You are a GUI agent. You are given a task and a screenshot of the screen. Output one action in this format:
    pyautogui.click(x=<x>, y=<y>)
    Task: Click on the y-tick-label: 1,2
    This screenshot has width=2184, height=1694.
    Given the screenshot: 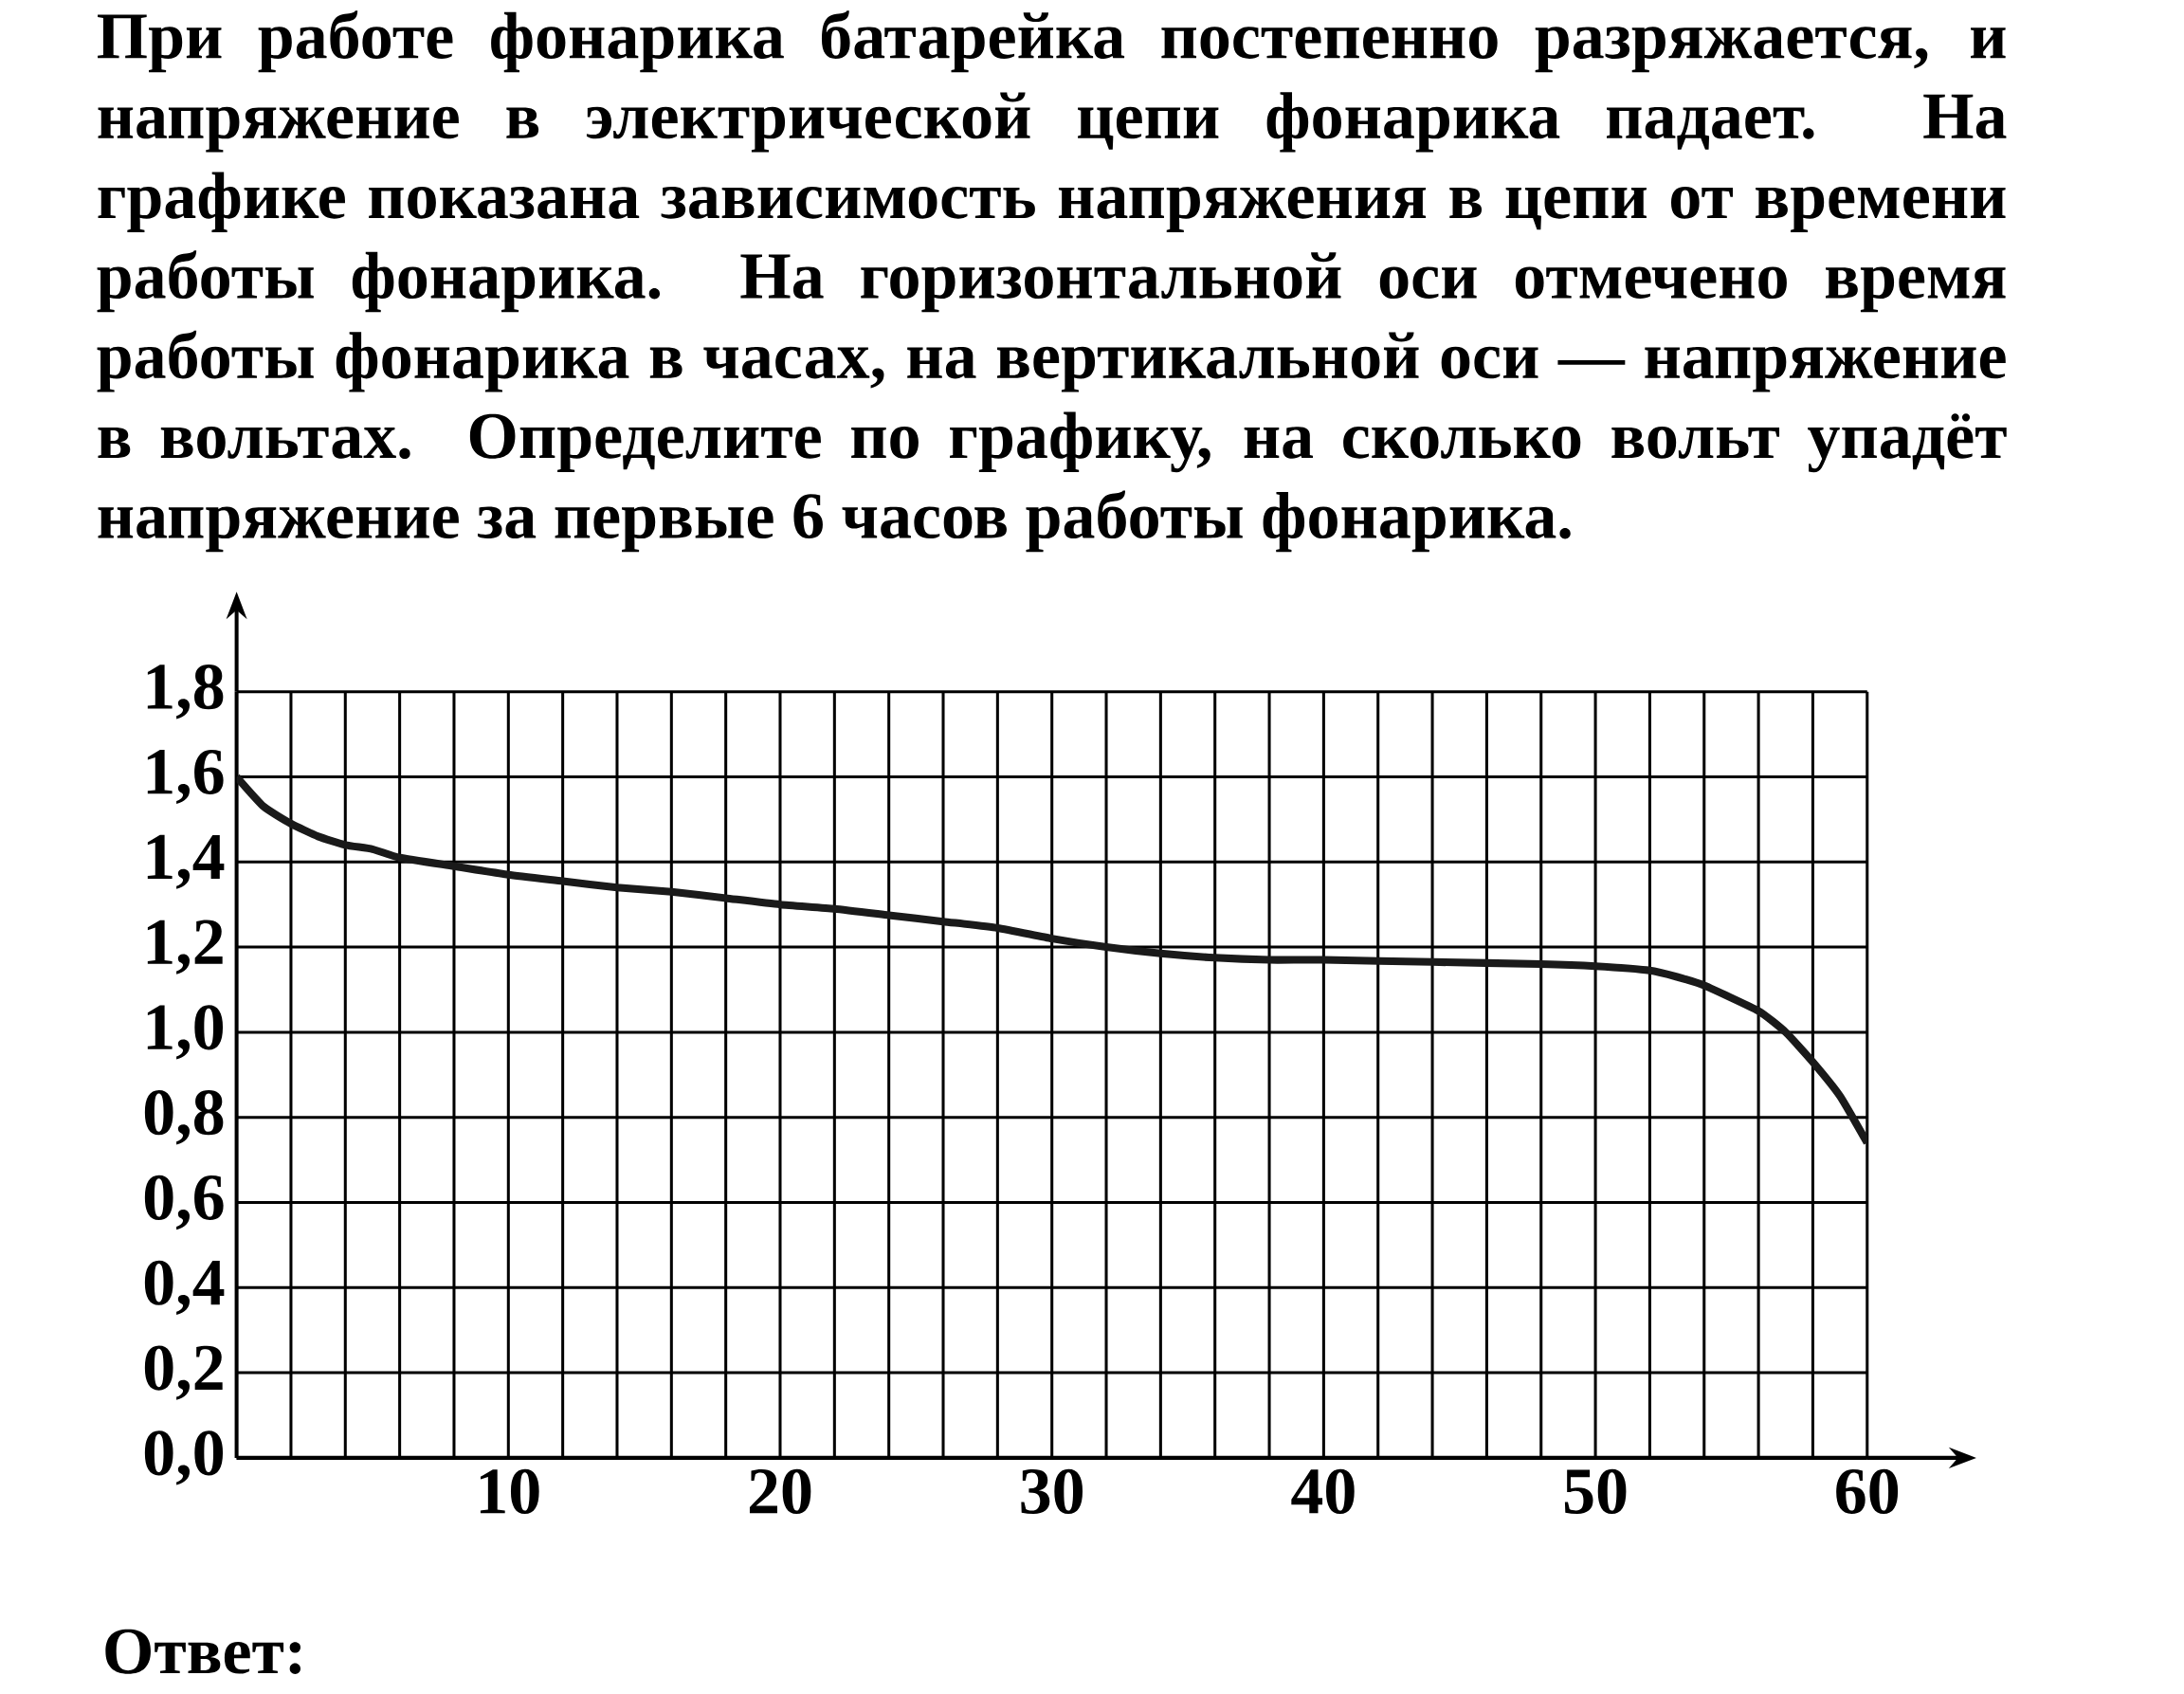 What is the action you would take?
    pyautogui.click(x=185, y=947)
    